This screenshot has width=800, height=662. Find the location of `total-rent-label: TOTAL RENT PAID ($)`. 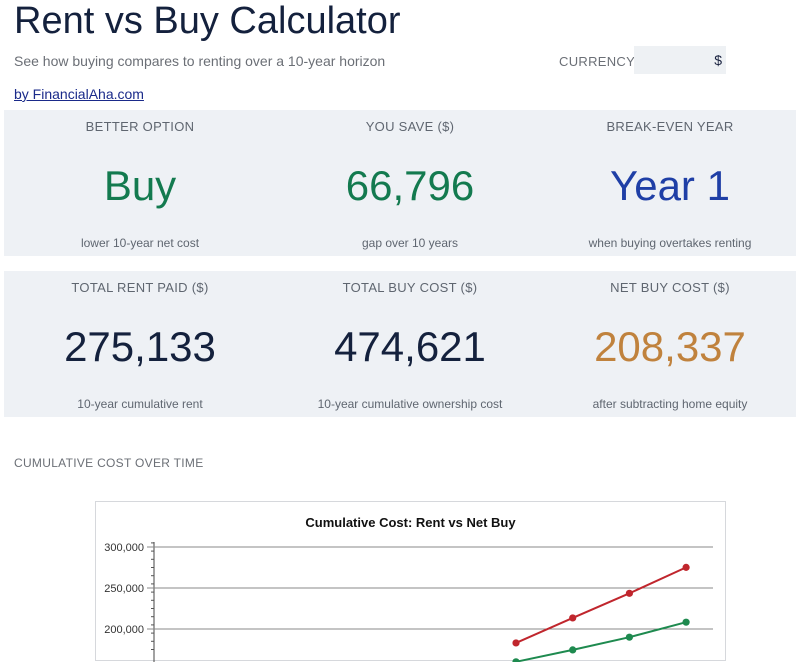

total-rent-label: TOTAL RENT PAID ($) is located at coordinates (140, 287).